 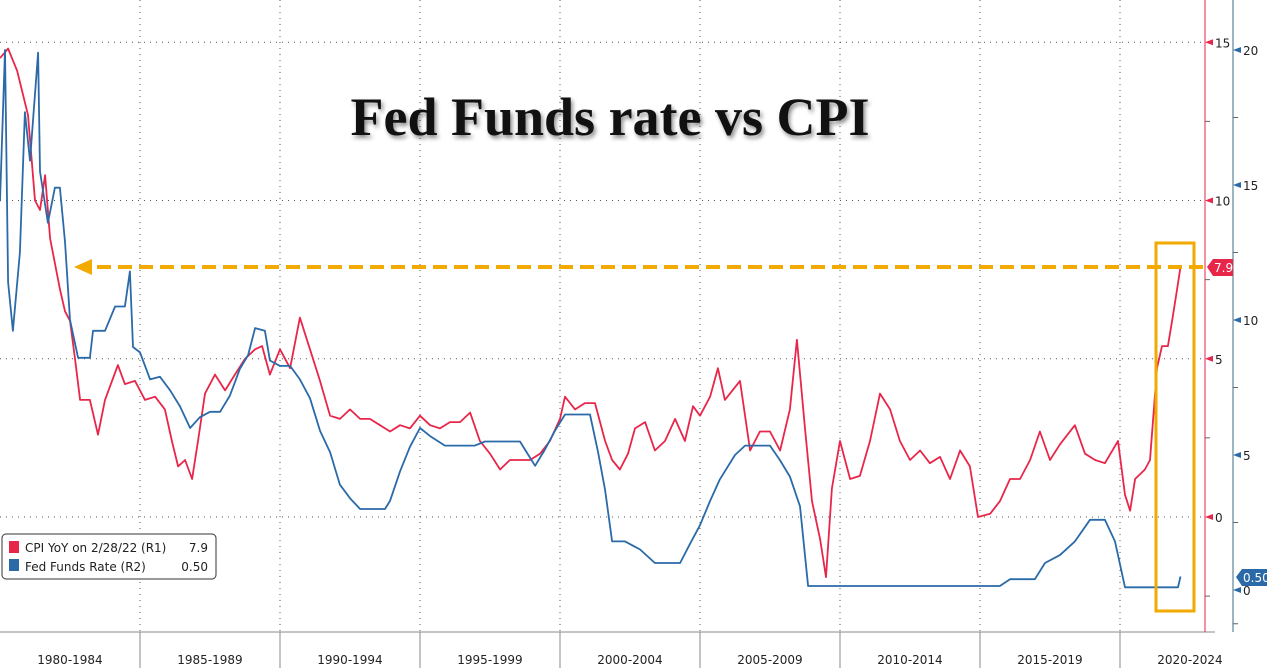 What do you see at coordinates (83, 266) in the screenshot?
I see `arrow-head-icon` at bounding box center [83, 266].